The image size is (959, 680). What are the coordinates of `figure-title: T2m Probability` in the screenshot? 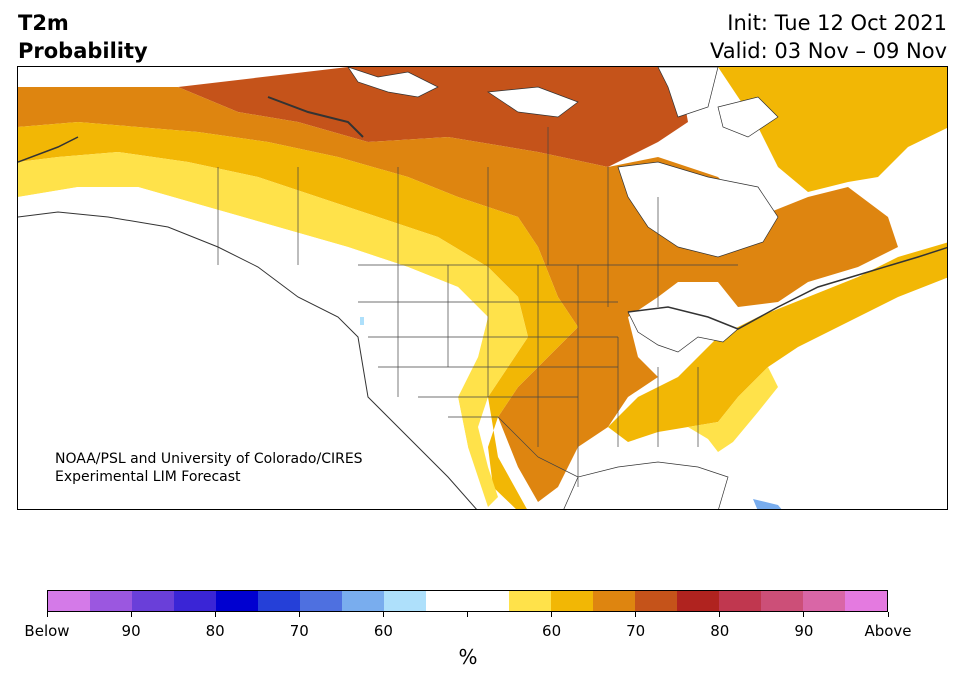 It's located at (83, 37).